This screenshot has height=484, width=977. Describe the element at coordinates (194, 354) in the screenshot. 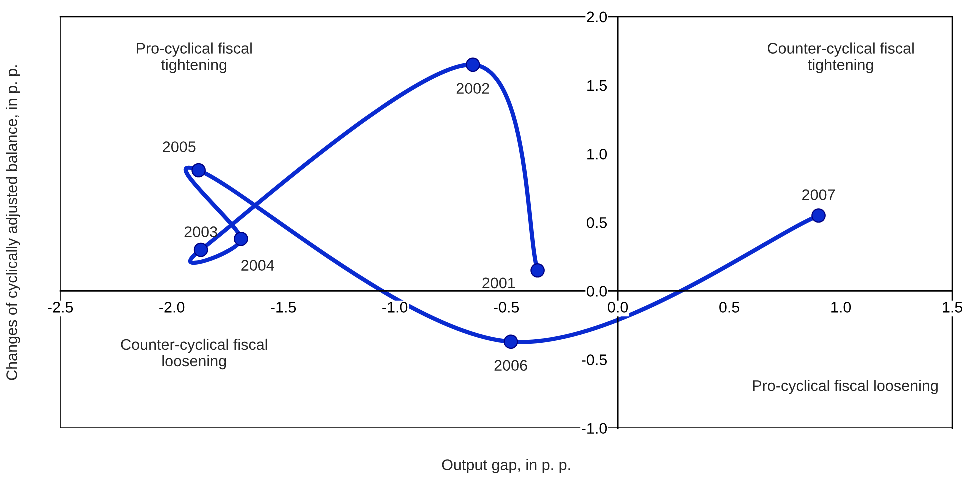

I see `annotation: Counter-cyclical fiscal loosening` at that location.